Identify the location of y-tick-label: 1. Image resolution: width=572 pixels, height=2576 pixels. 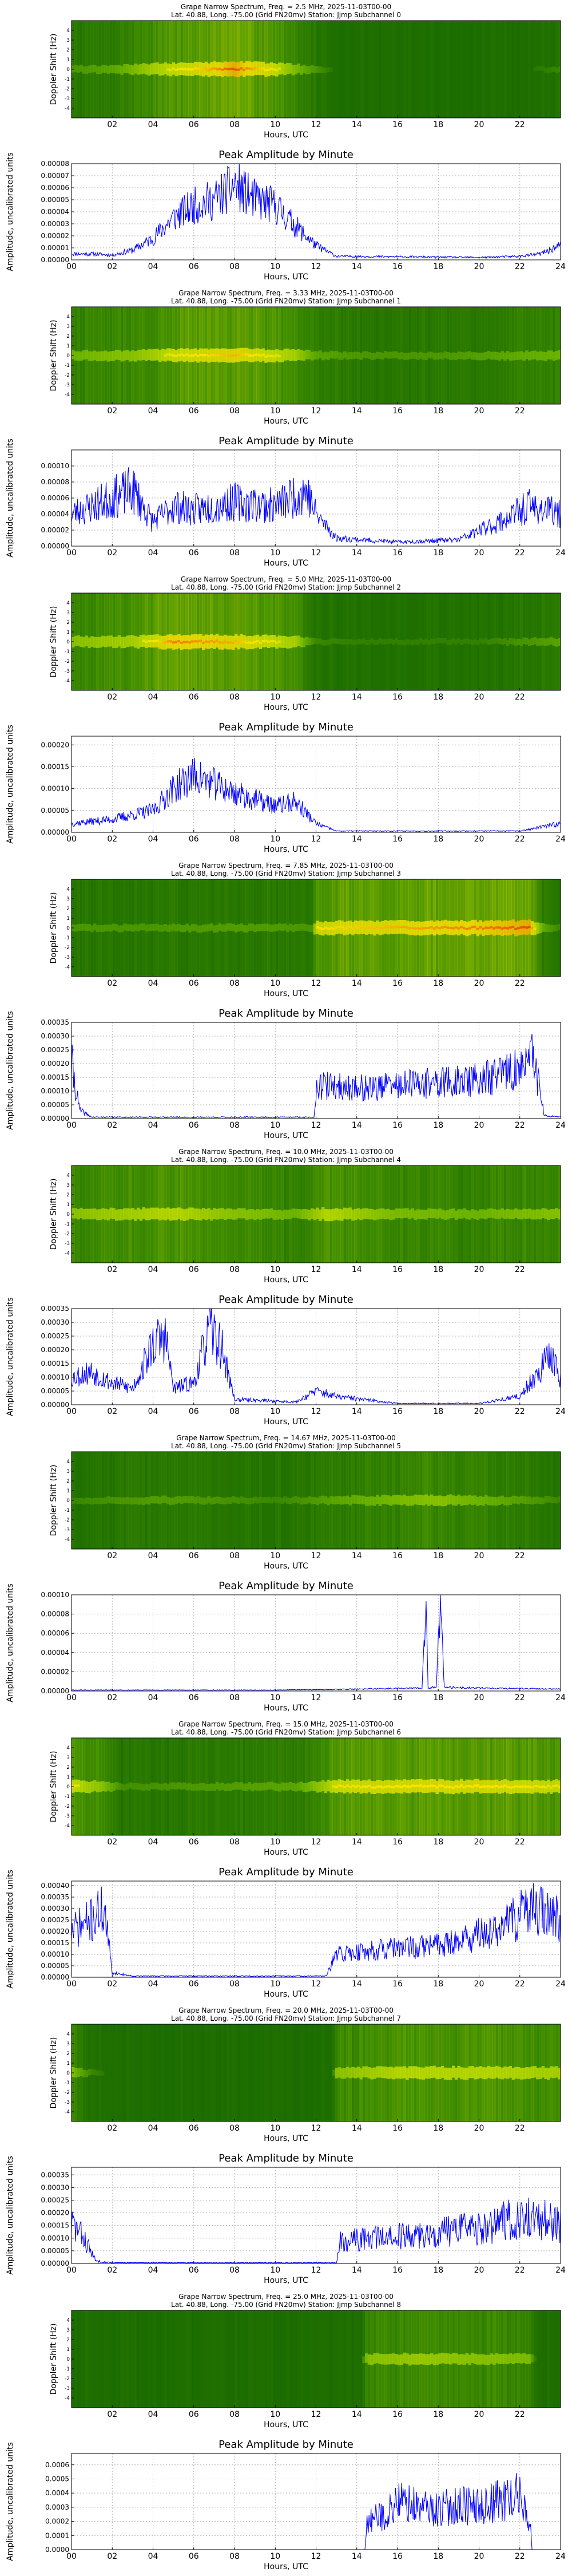
(68, 2350).